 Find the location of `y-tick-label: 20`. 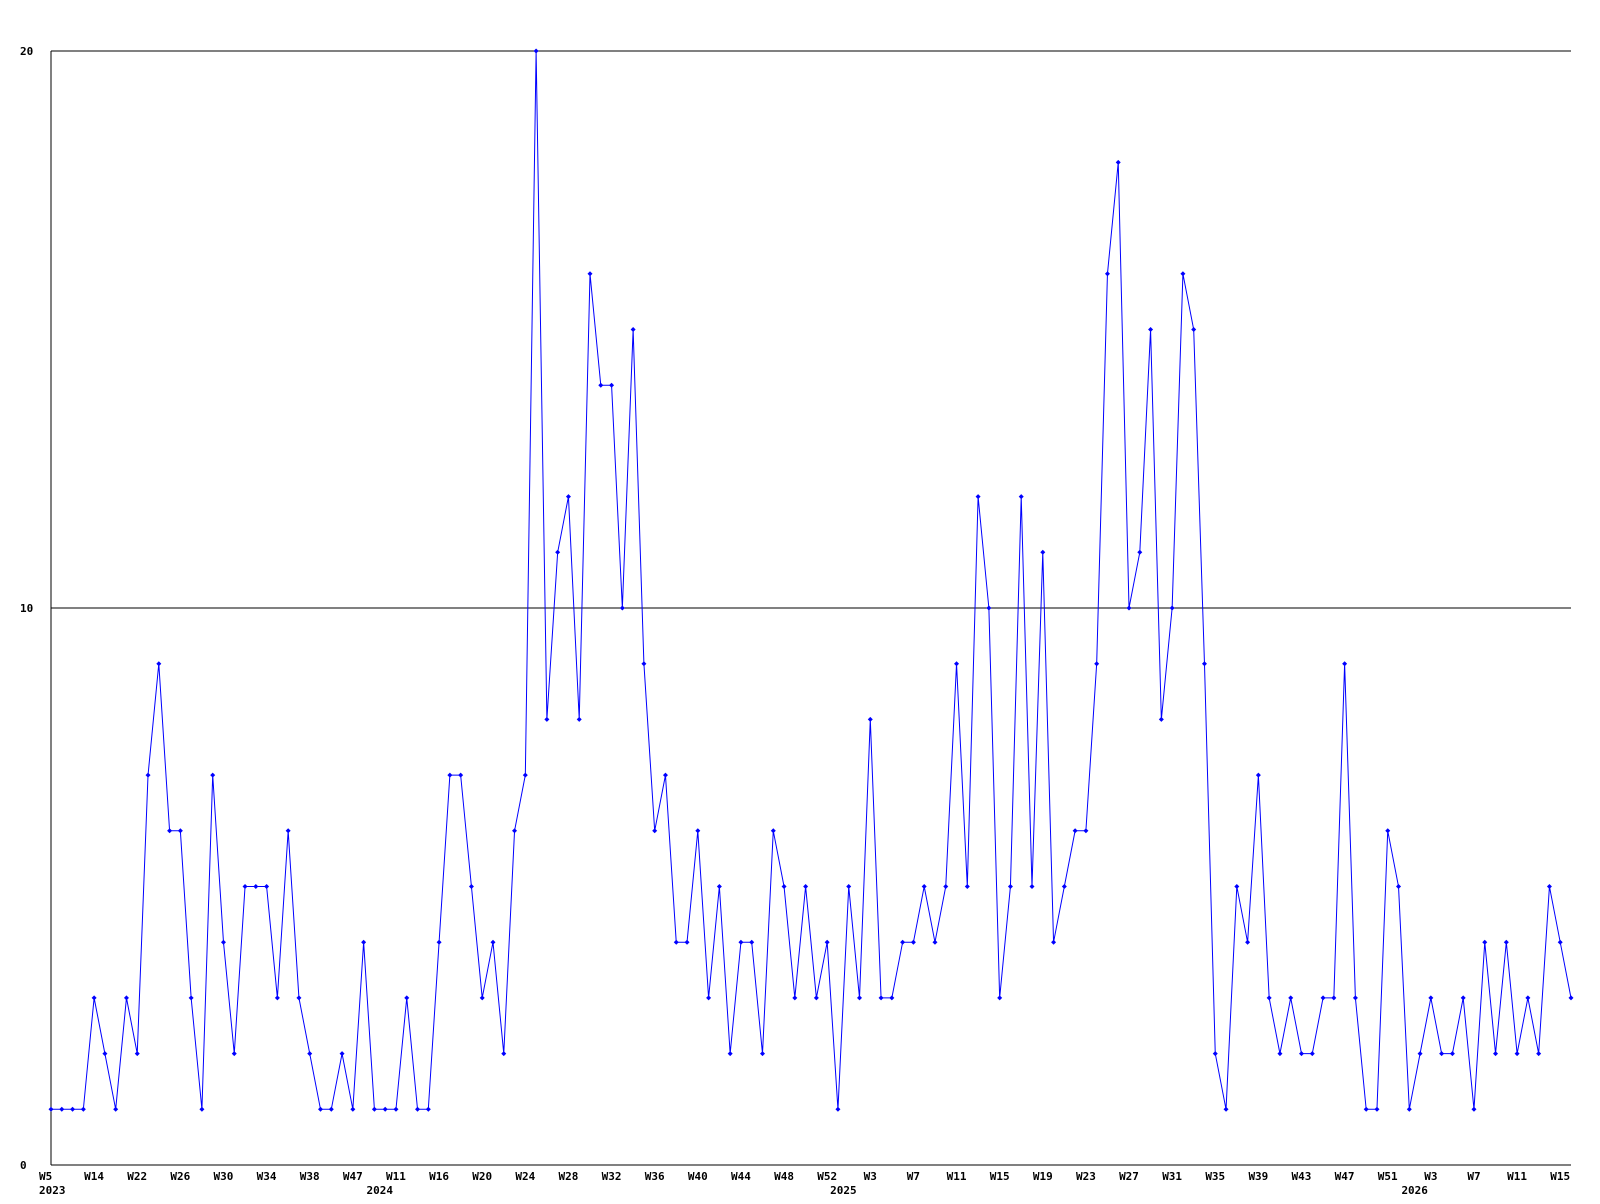

y-tick-label: 20 is located at coordinates (26, 51).